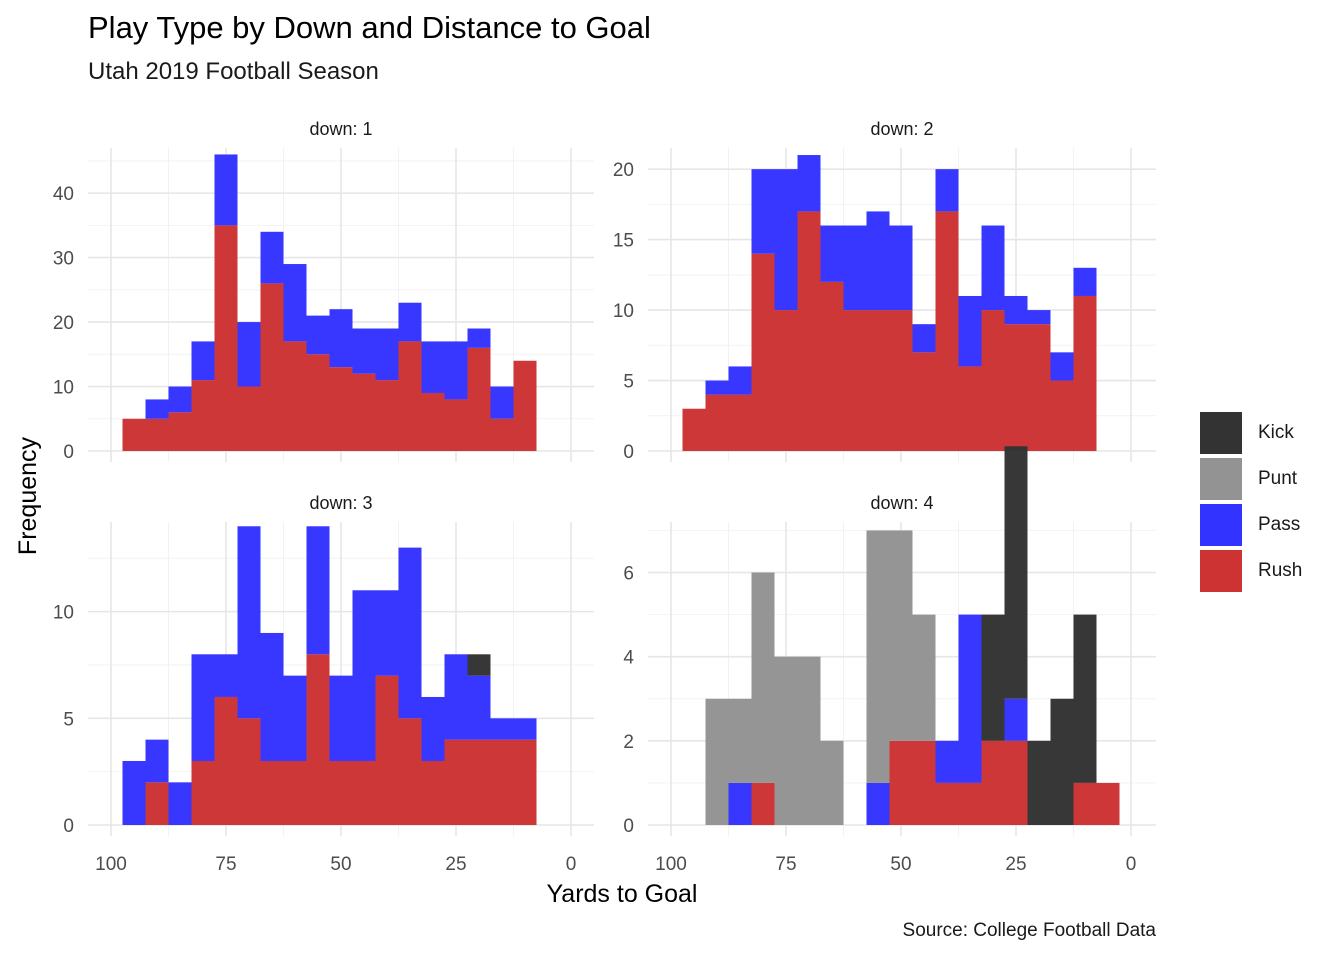 This screenshot has width=1344, height=960. What do you see at coordinates (628, 574) in the screenshot?
I see `y-tick-label: 6` at bounding box center [628, 574].